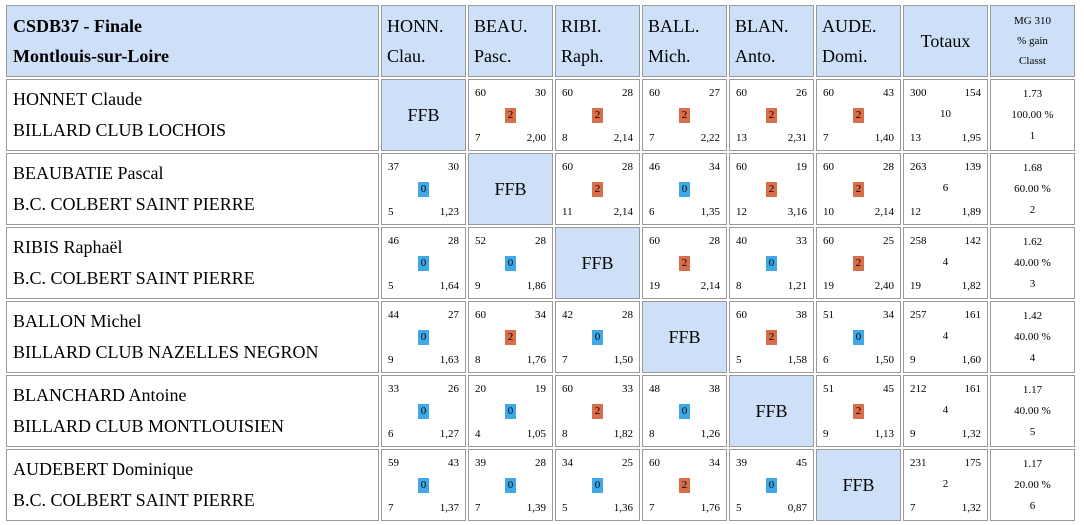  Describe the element at coordinates (918, 463) in the screenshot. I see `total-points: 231` at that location.